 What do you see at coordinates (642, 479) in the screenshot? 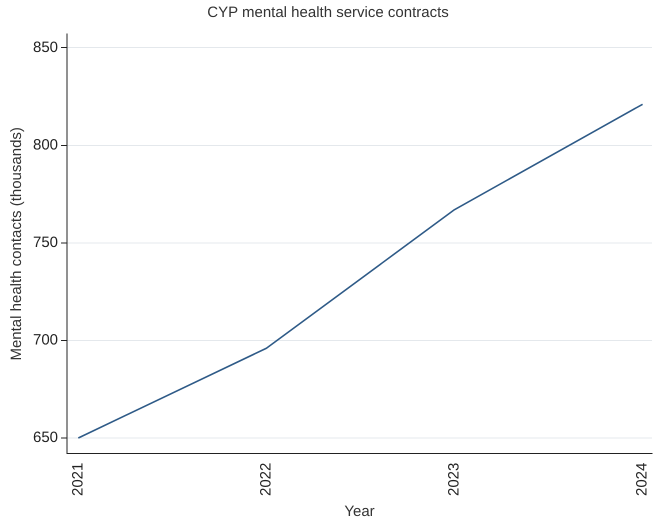
I see `x-tick-label: 2024` at bounding box center [642, 479].